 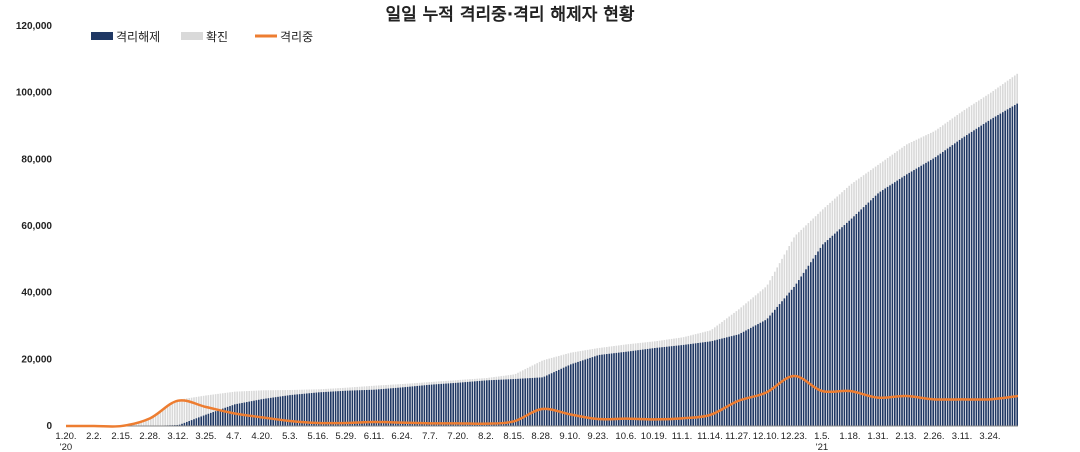 What do you see at coordinates (36, 359) in the screenshot?
I see `y-tick-label: 20,000` at bounding box center [36, 359].